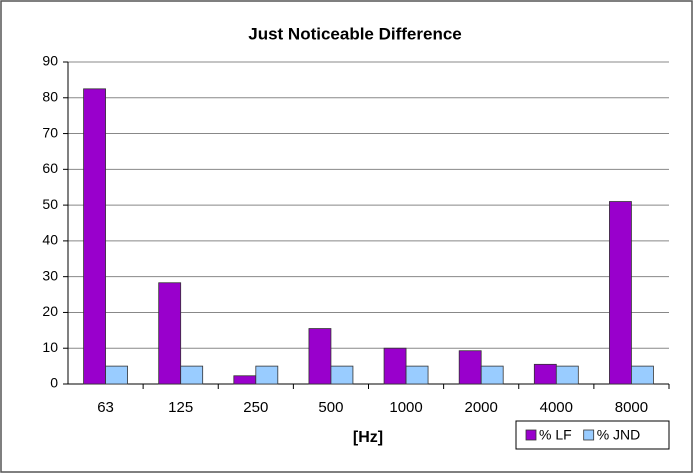 The width and height of the screenshot is (693, 473). What do you see at coordinates (50, 311) in the screenshot?
I see `y-tick-label: 20` at bounding box center [50, 311].